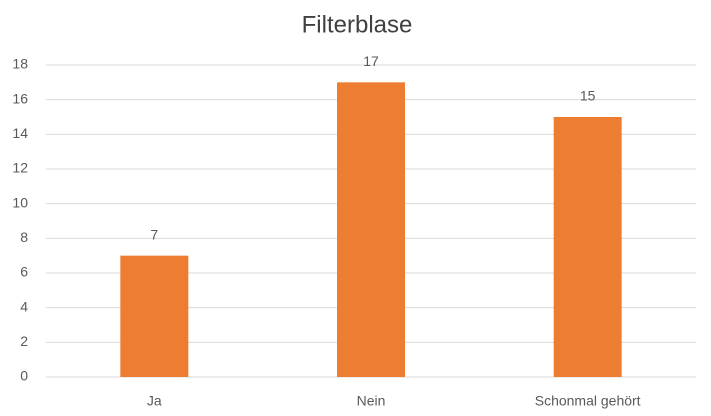 The image size is (711, 416). What do you see at coordinates (371, 401) in the screenshot?
I see `x-tick-label: Nein` at bounding box center [371, 401].